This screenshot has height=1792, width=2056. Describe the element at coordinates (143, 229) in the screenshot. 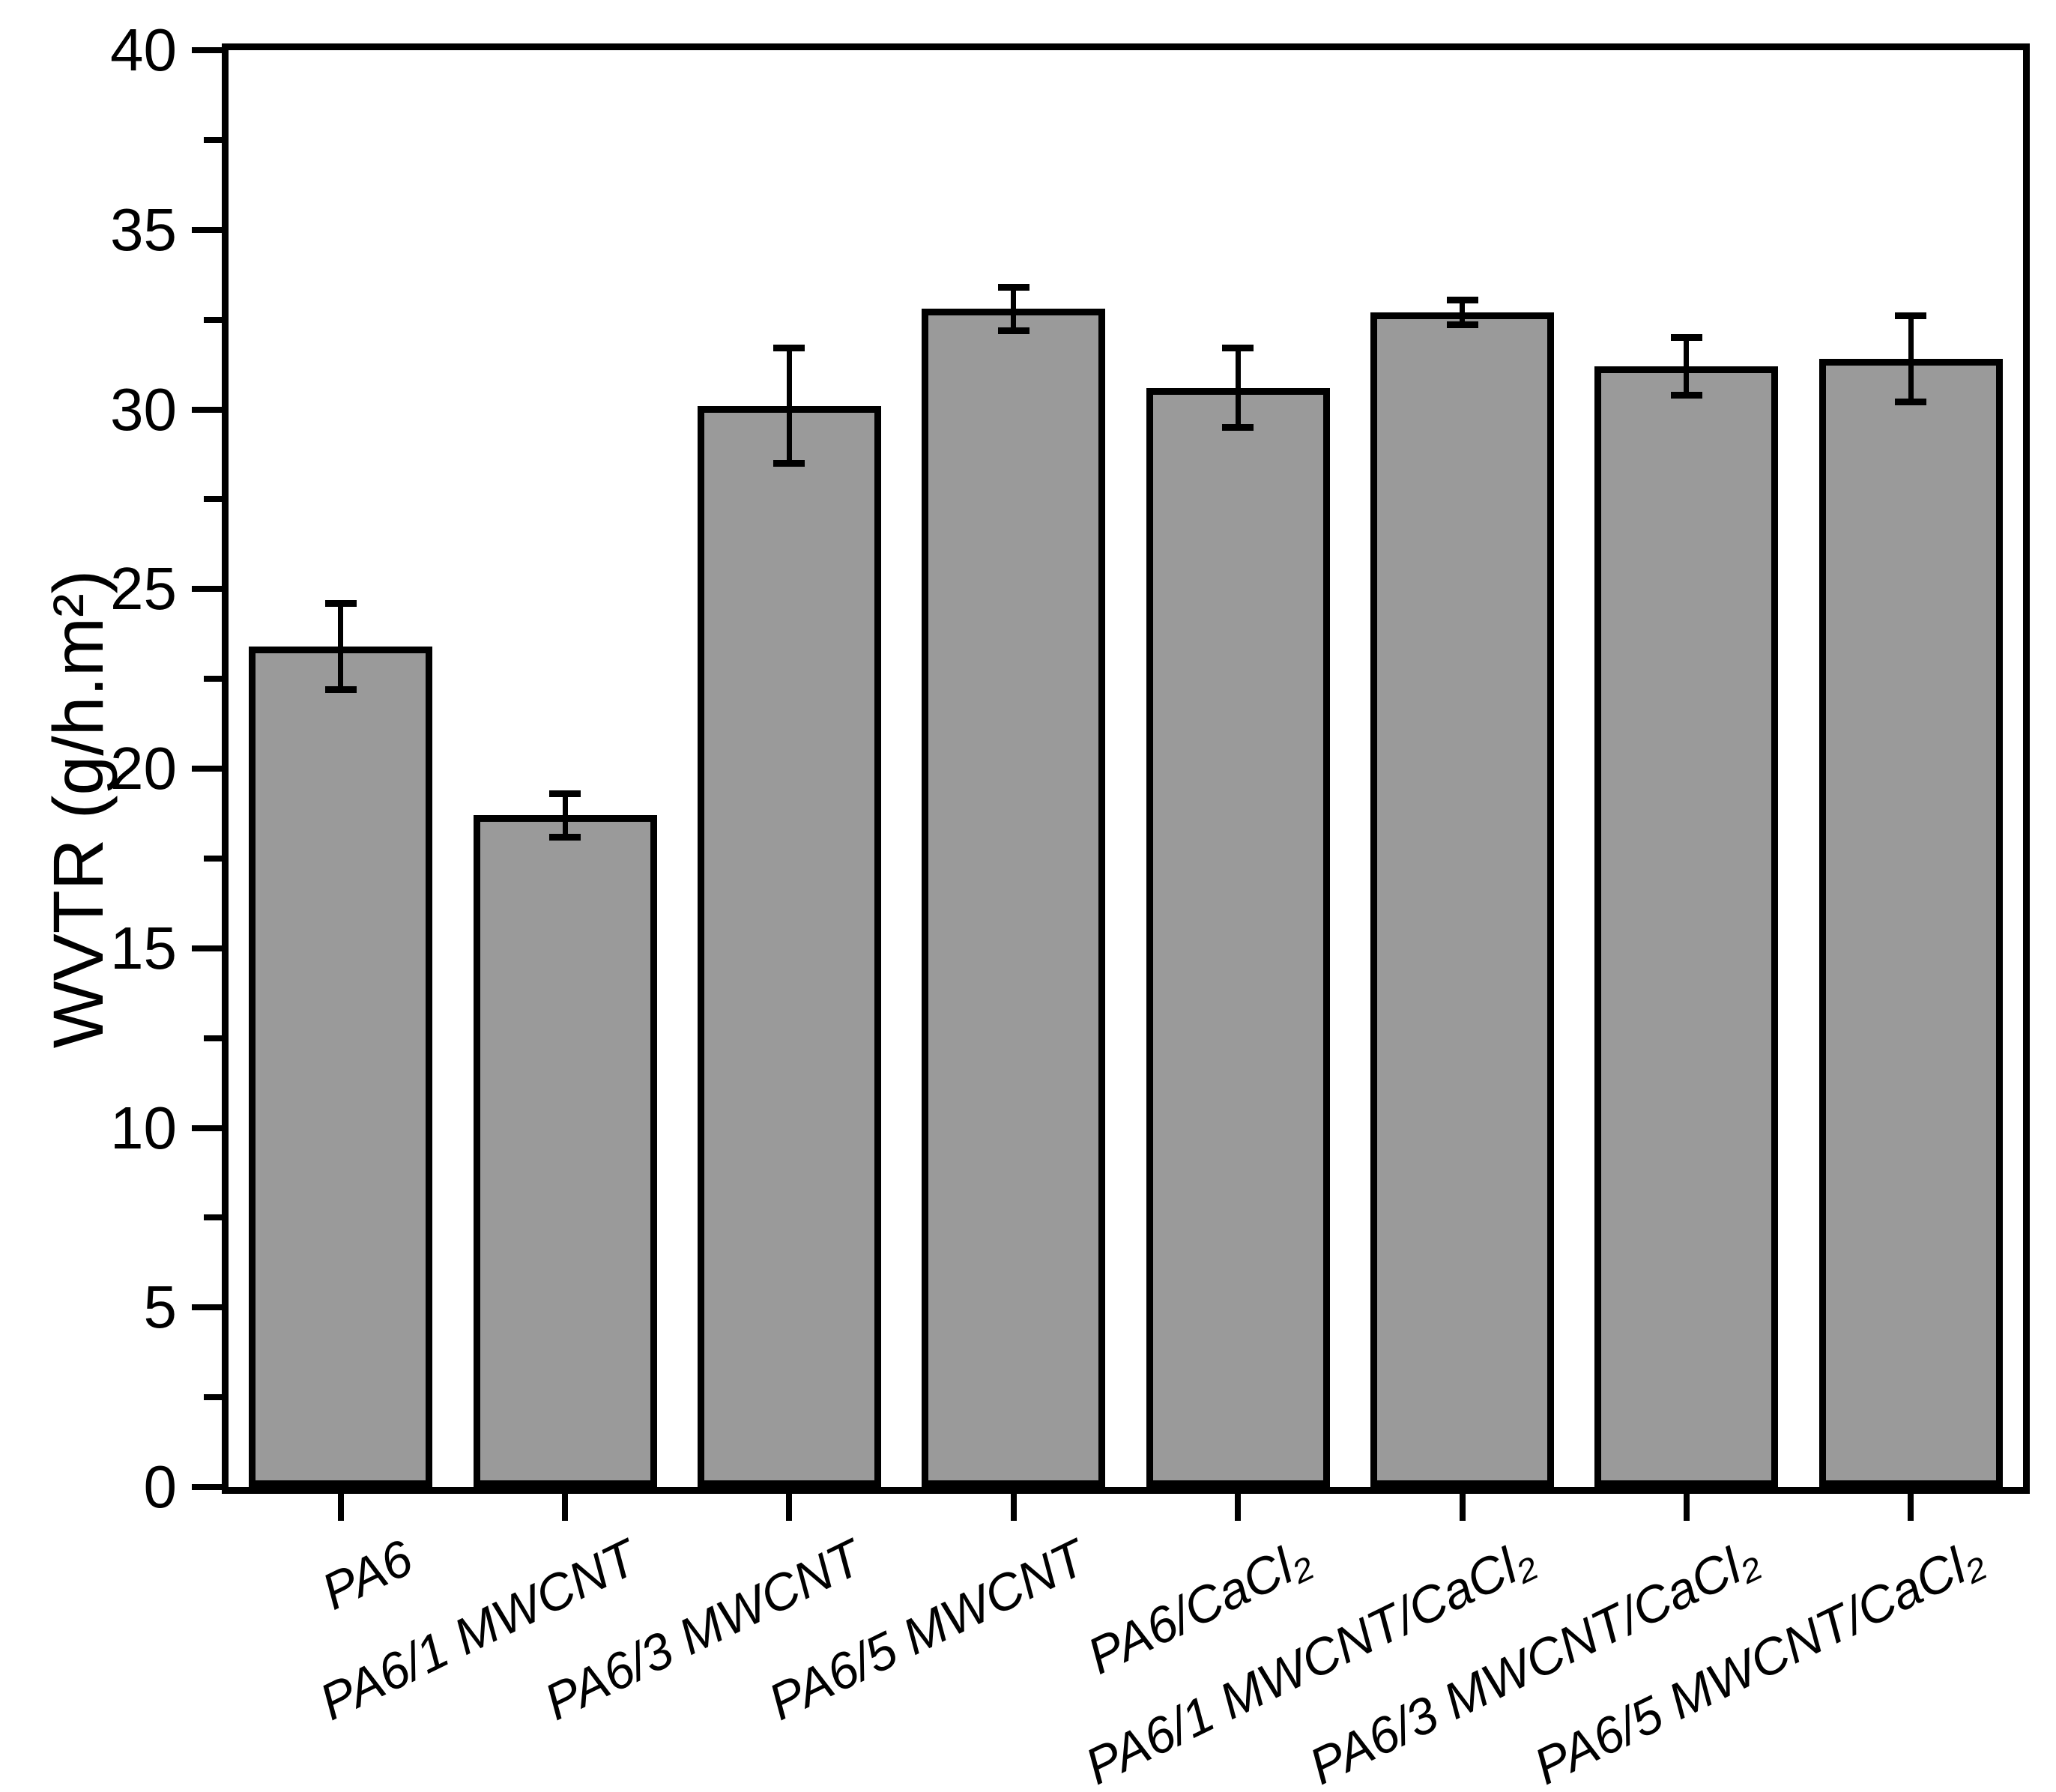

I see `y-tick-label: 35` at that location.